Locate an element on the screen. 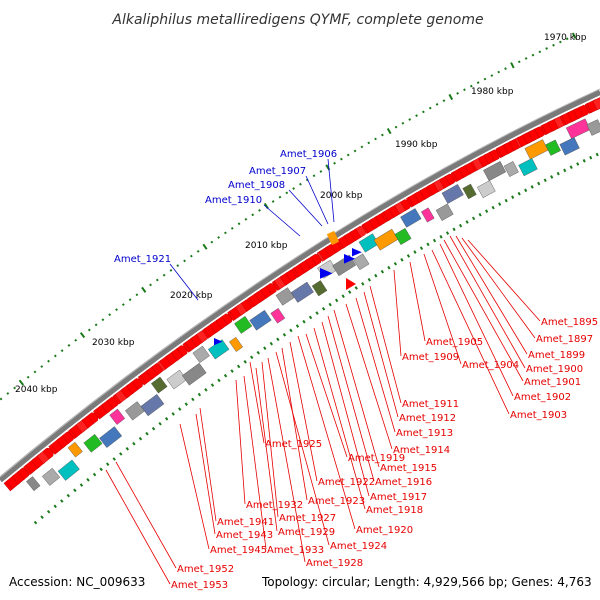  gene-label-amet-1905: Amet_1905 is located at coordinates (454, 342).